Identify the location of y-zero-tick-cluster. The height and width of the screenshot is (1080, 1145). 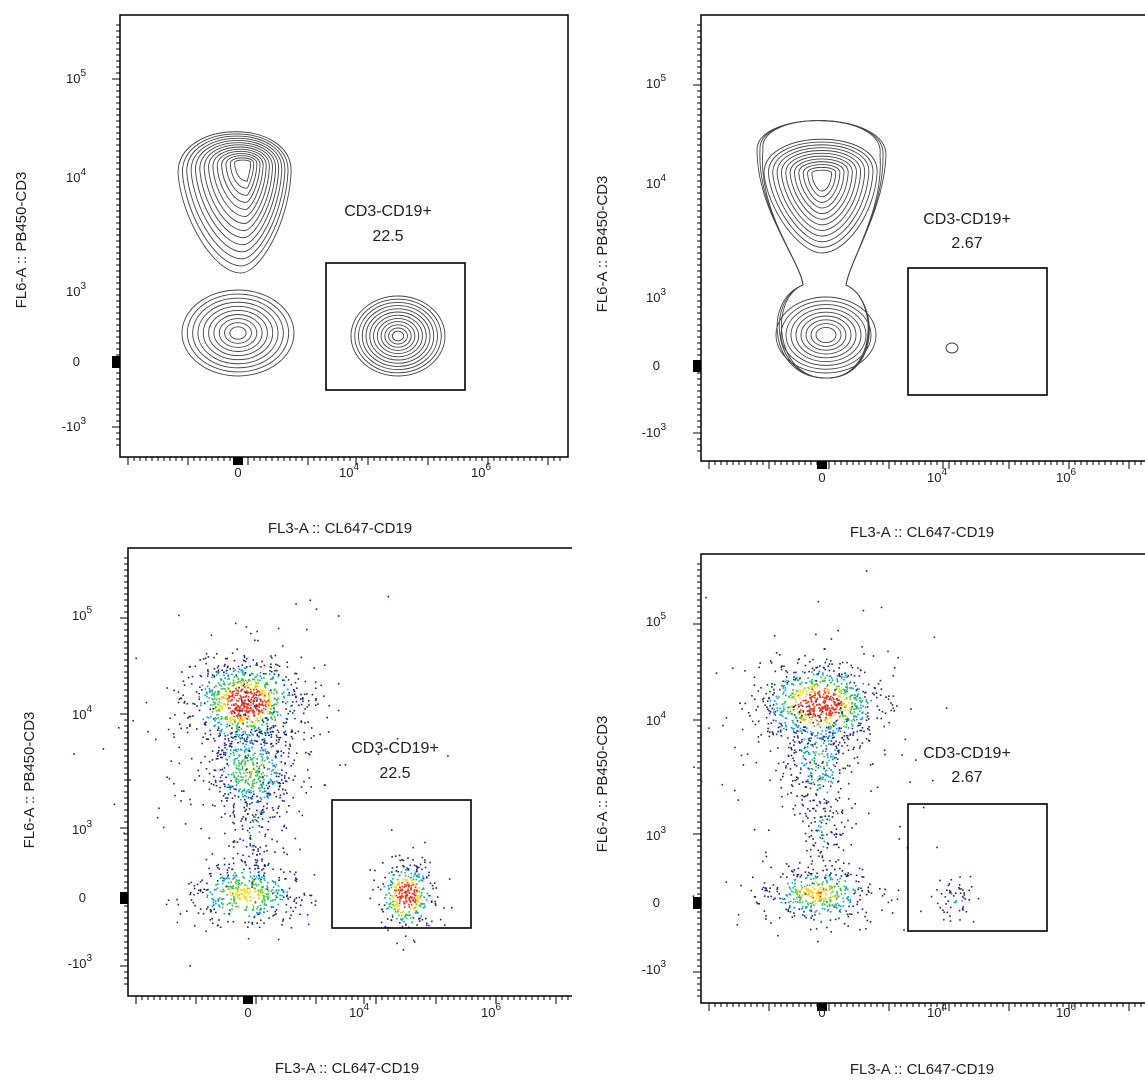
(124, 898).